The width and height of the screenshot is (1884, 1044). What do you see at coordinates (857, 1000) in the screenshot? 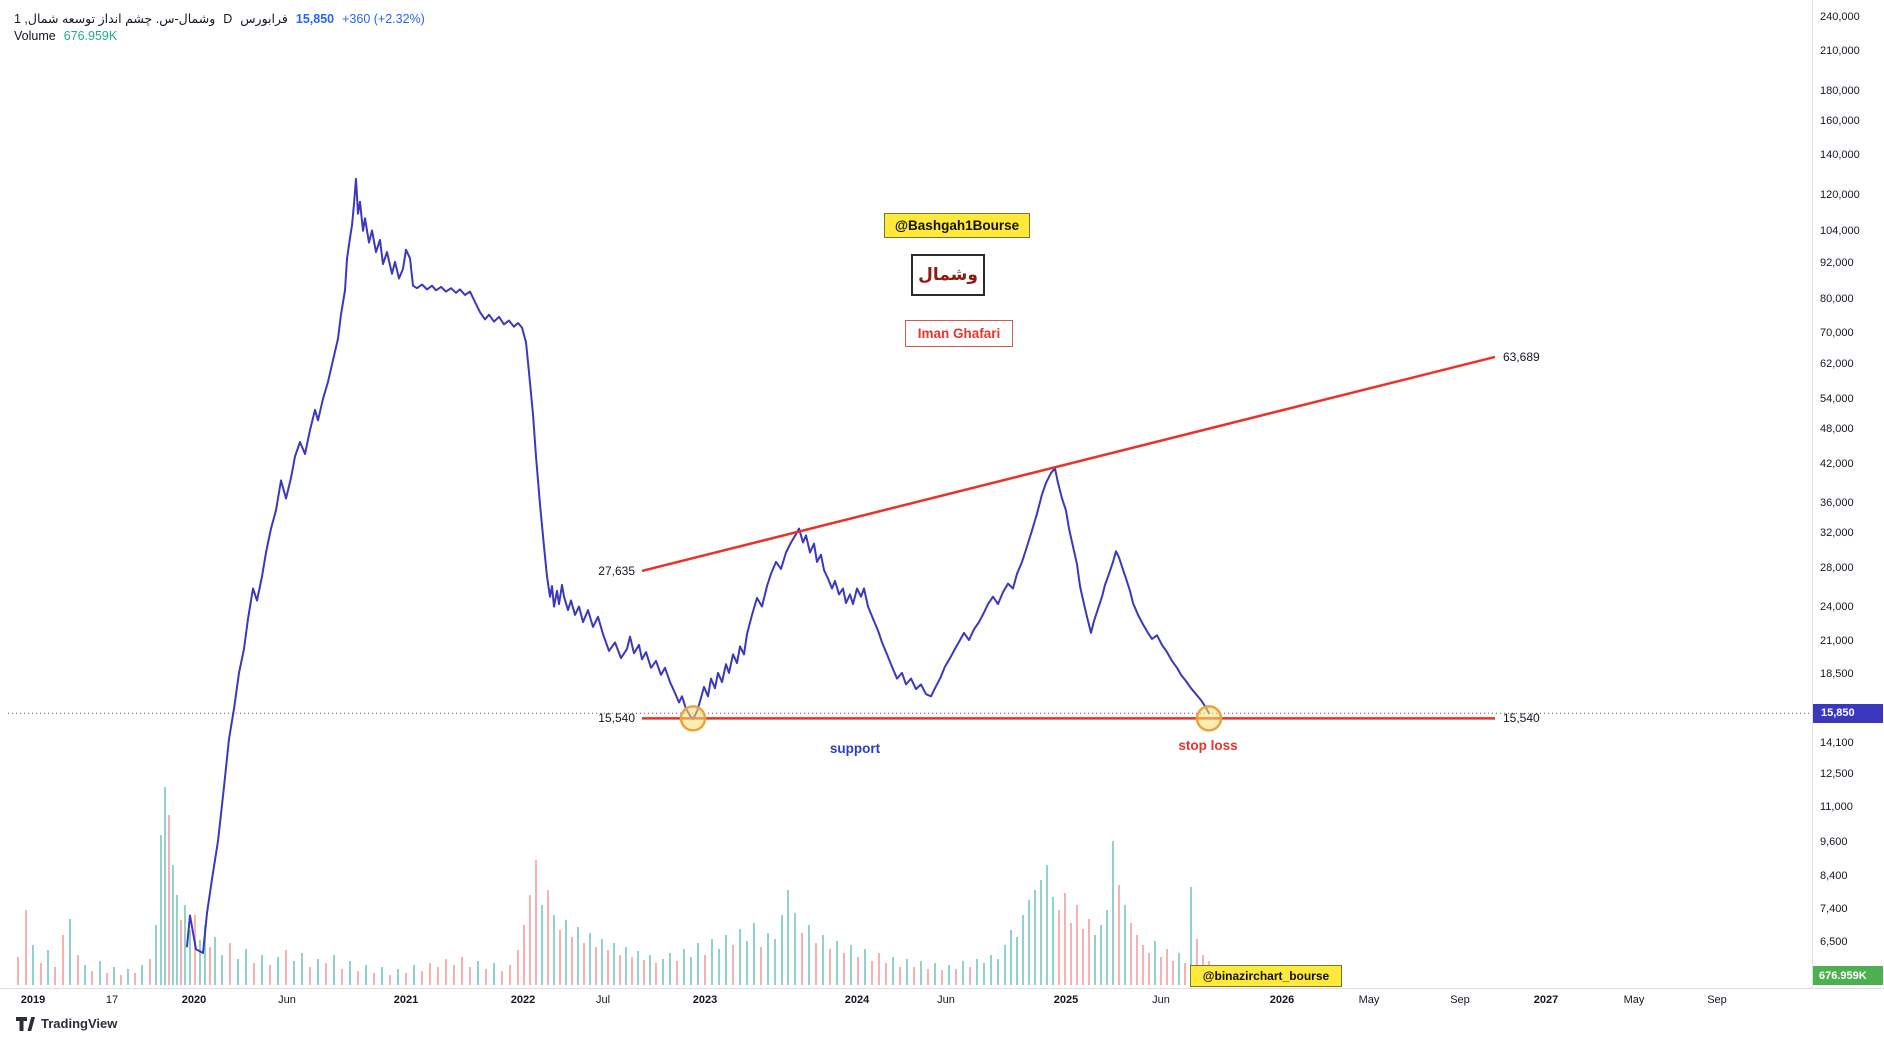
I see `time-tick-label: 2024` at bounding box center [857, 1000].